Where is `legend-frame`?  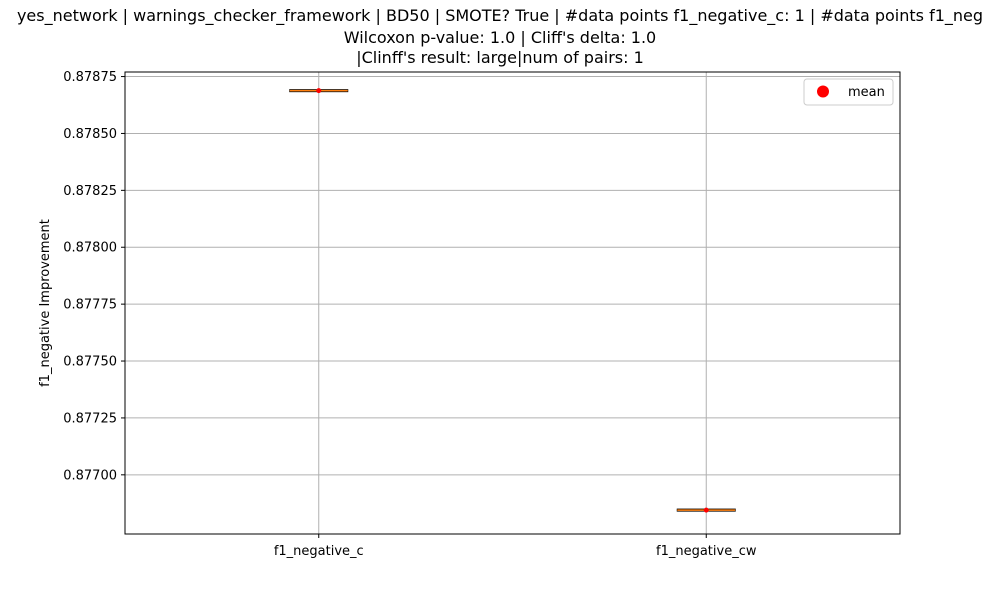
legend-frame is located at coordinates (848, 92).